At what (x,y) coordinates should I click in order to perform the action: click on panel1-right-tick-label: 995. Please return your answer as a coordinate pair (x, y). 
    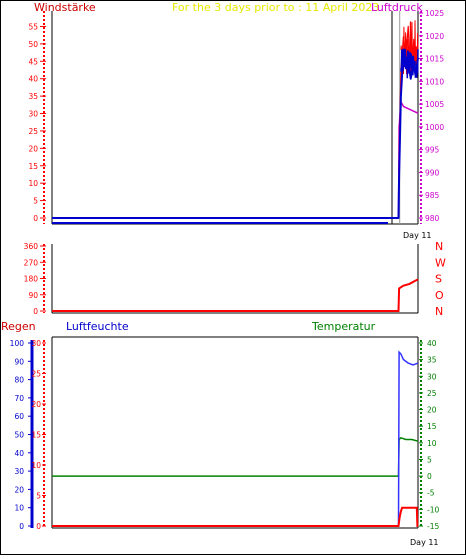
    Looking at the image, I should click on (432, 150).